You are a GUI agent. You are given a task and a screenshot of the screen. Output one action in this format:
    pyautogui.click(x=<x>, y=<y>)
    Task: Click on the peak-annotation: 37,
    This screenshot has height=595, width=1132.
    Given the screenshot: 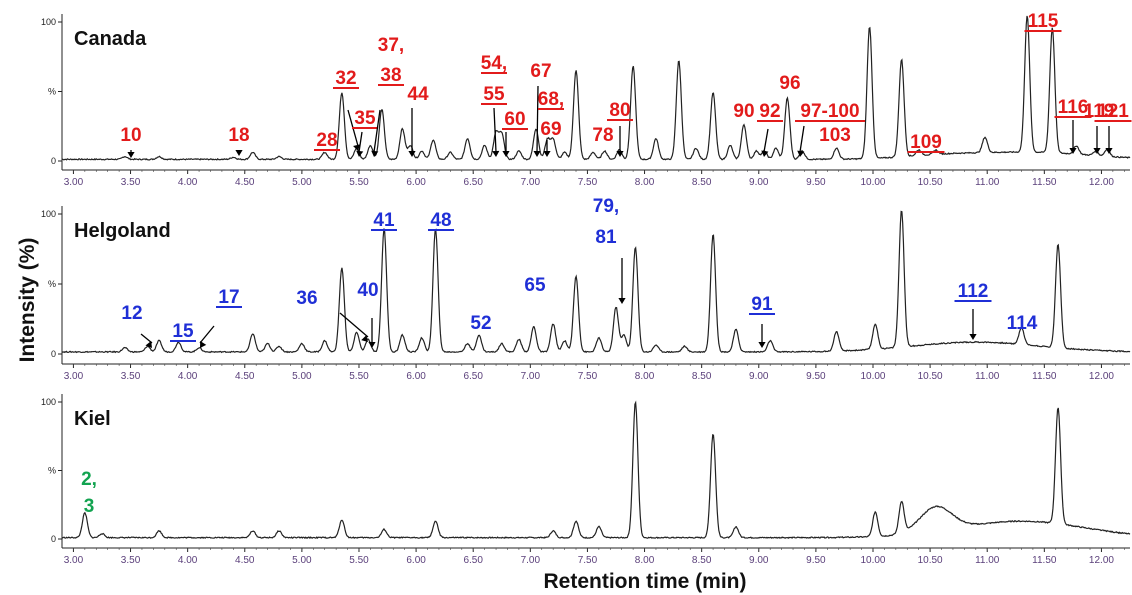 What is the action you would take?
    pyautogui.click(x=391, y=45)
    